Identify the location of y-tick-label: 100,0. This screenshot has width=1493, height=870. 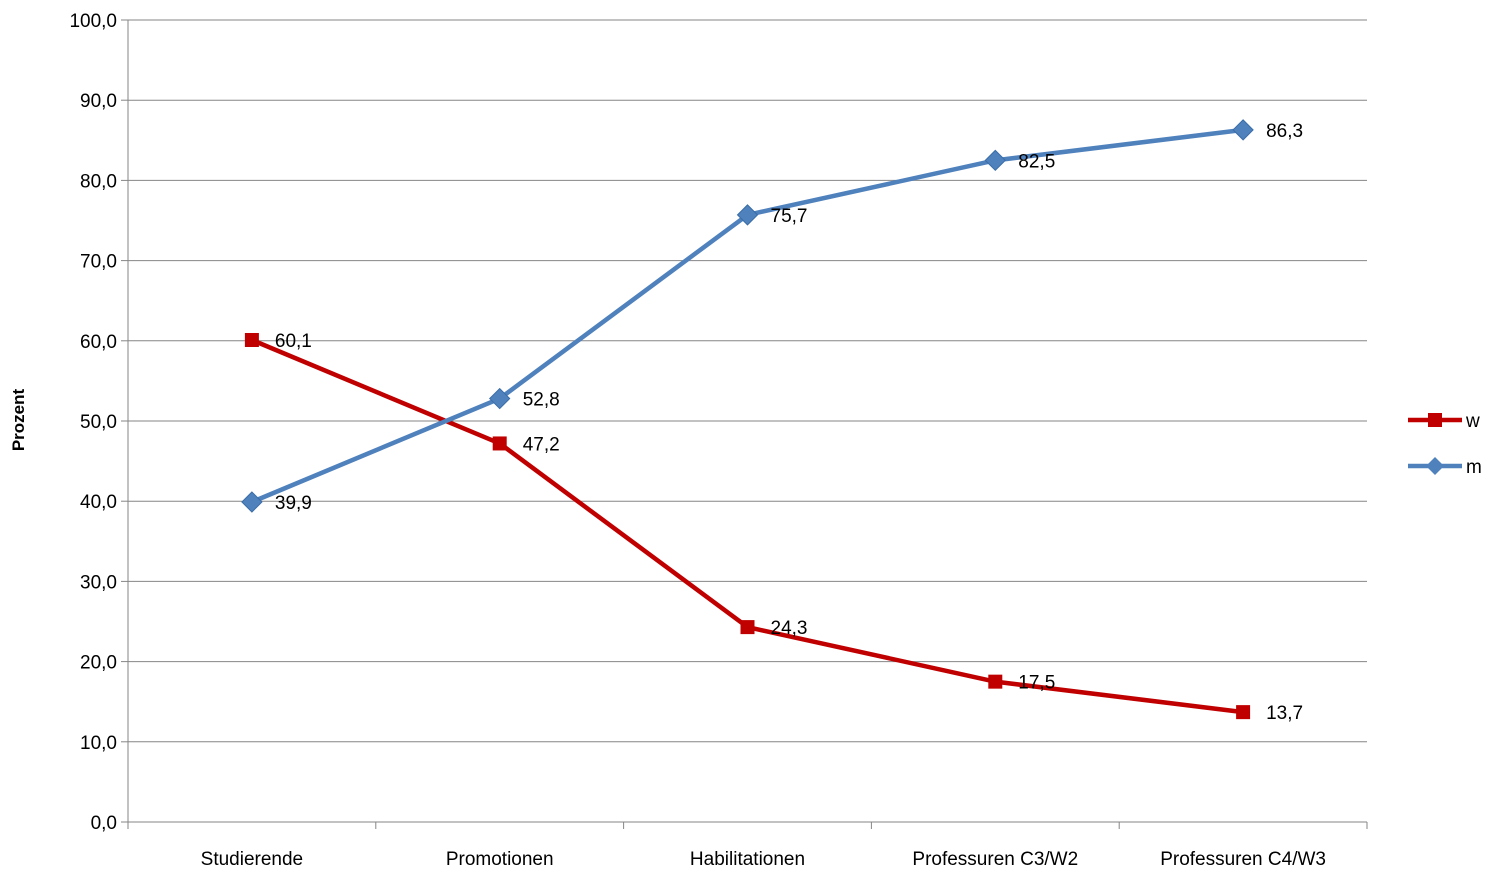
(93, 21).